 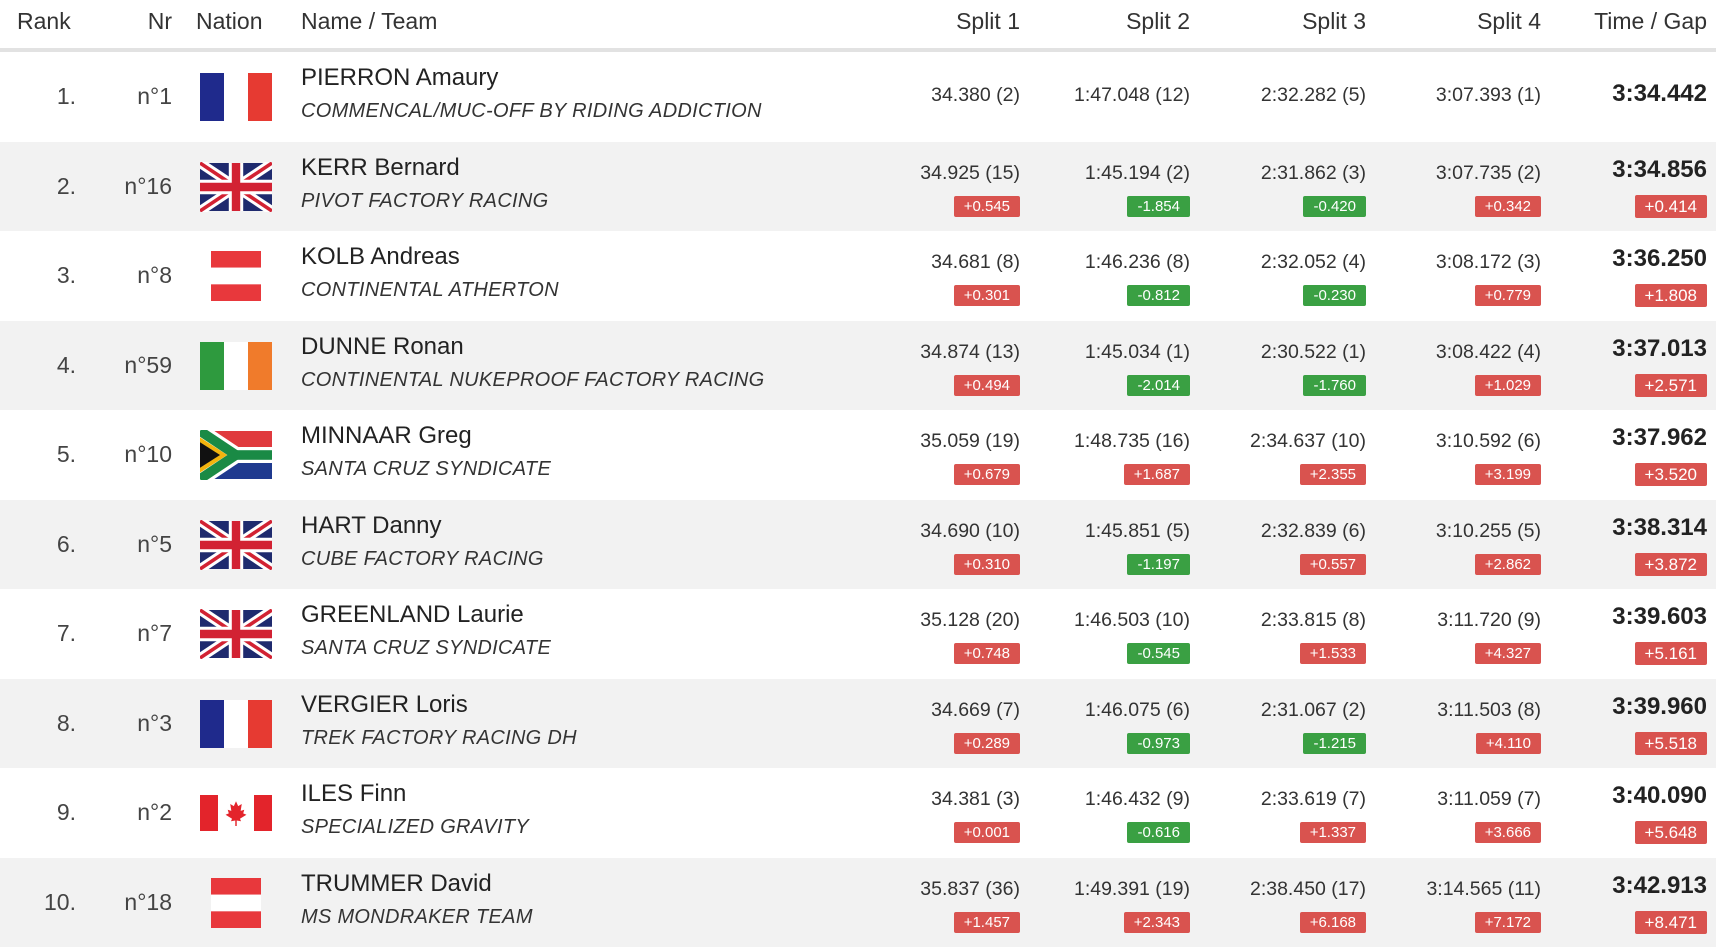 What do you see at coordinates (1158, 21) in the screenshot?
I see `header-split-2: Split 2` at bounding box center [1158, 21].